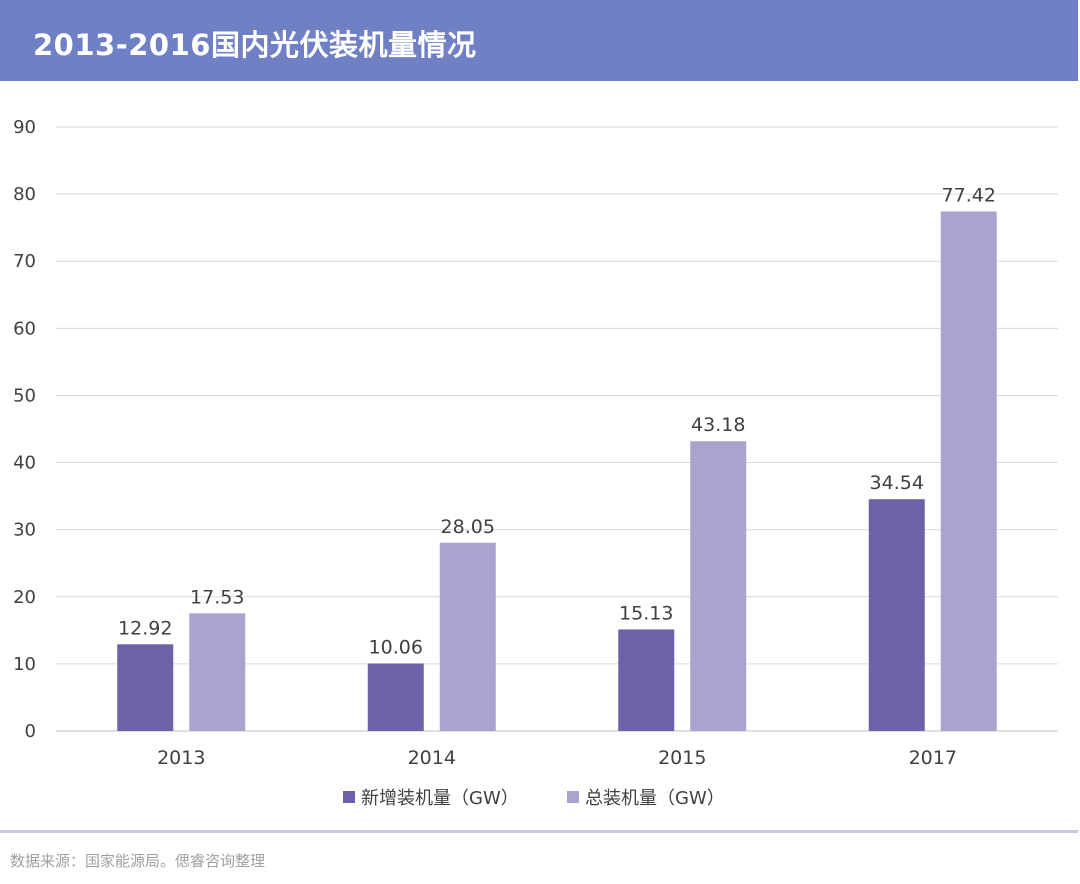 The width and height of the screenshot is (1080, 884). I want to click on legend-swatch-total, so click(573, 797).